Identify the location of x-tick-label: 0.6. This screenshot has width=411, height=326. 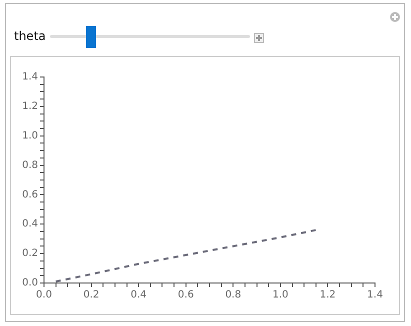
(186, 295).